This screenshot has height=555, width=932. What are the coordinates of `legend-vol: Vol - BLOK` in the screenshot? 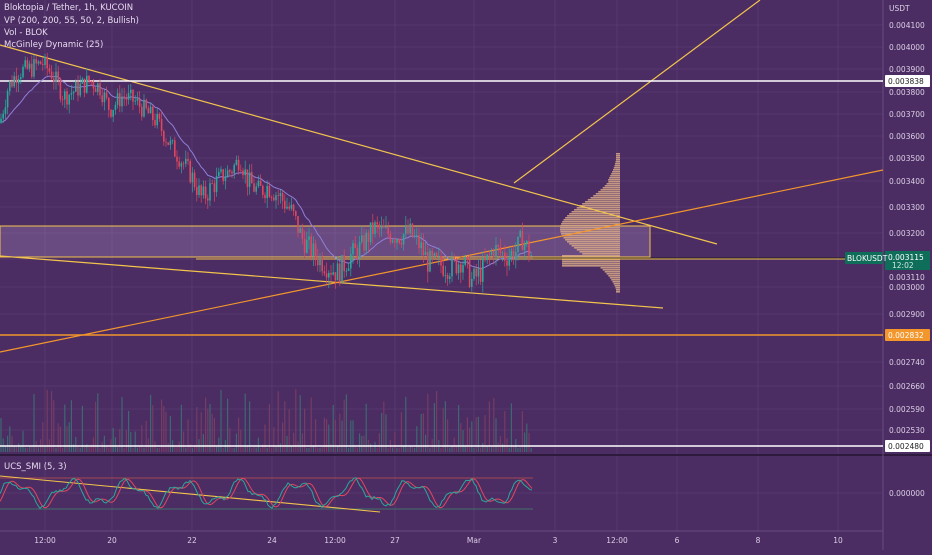 It's located at (26, 33).